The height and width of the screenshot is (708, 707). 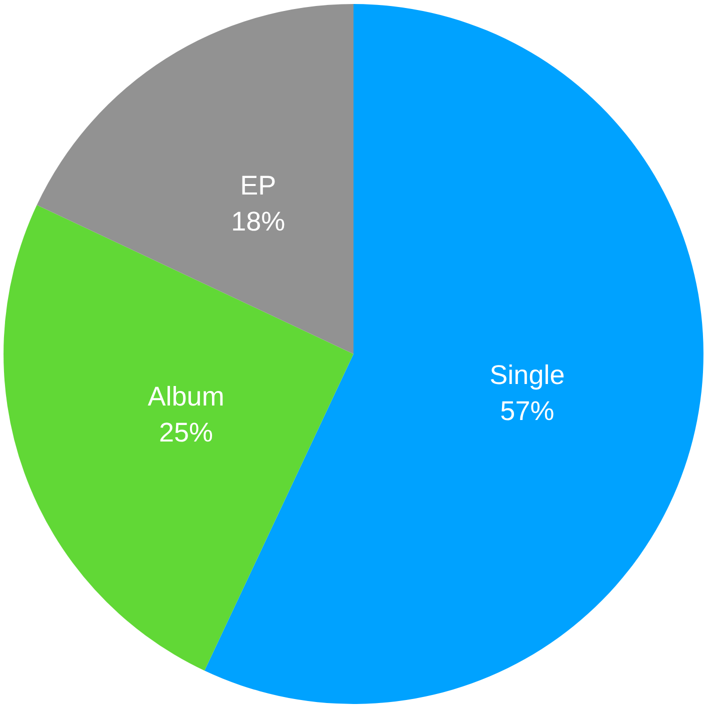 I want to click on data-label: 18%, so click(x=258, y=221).